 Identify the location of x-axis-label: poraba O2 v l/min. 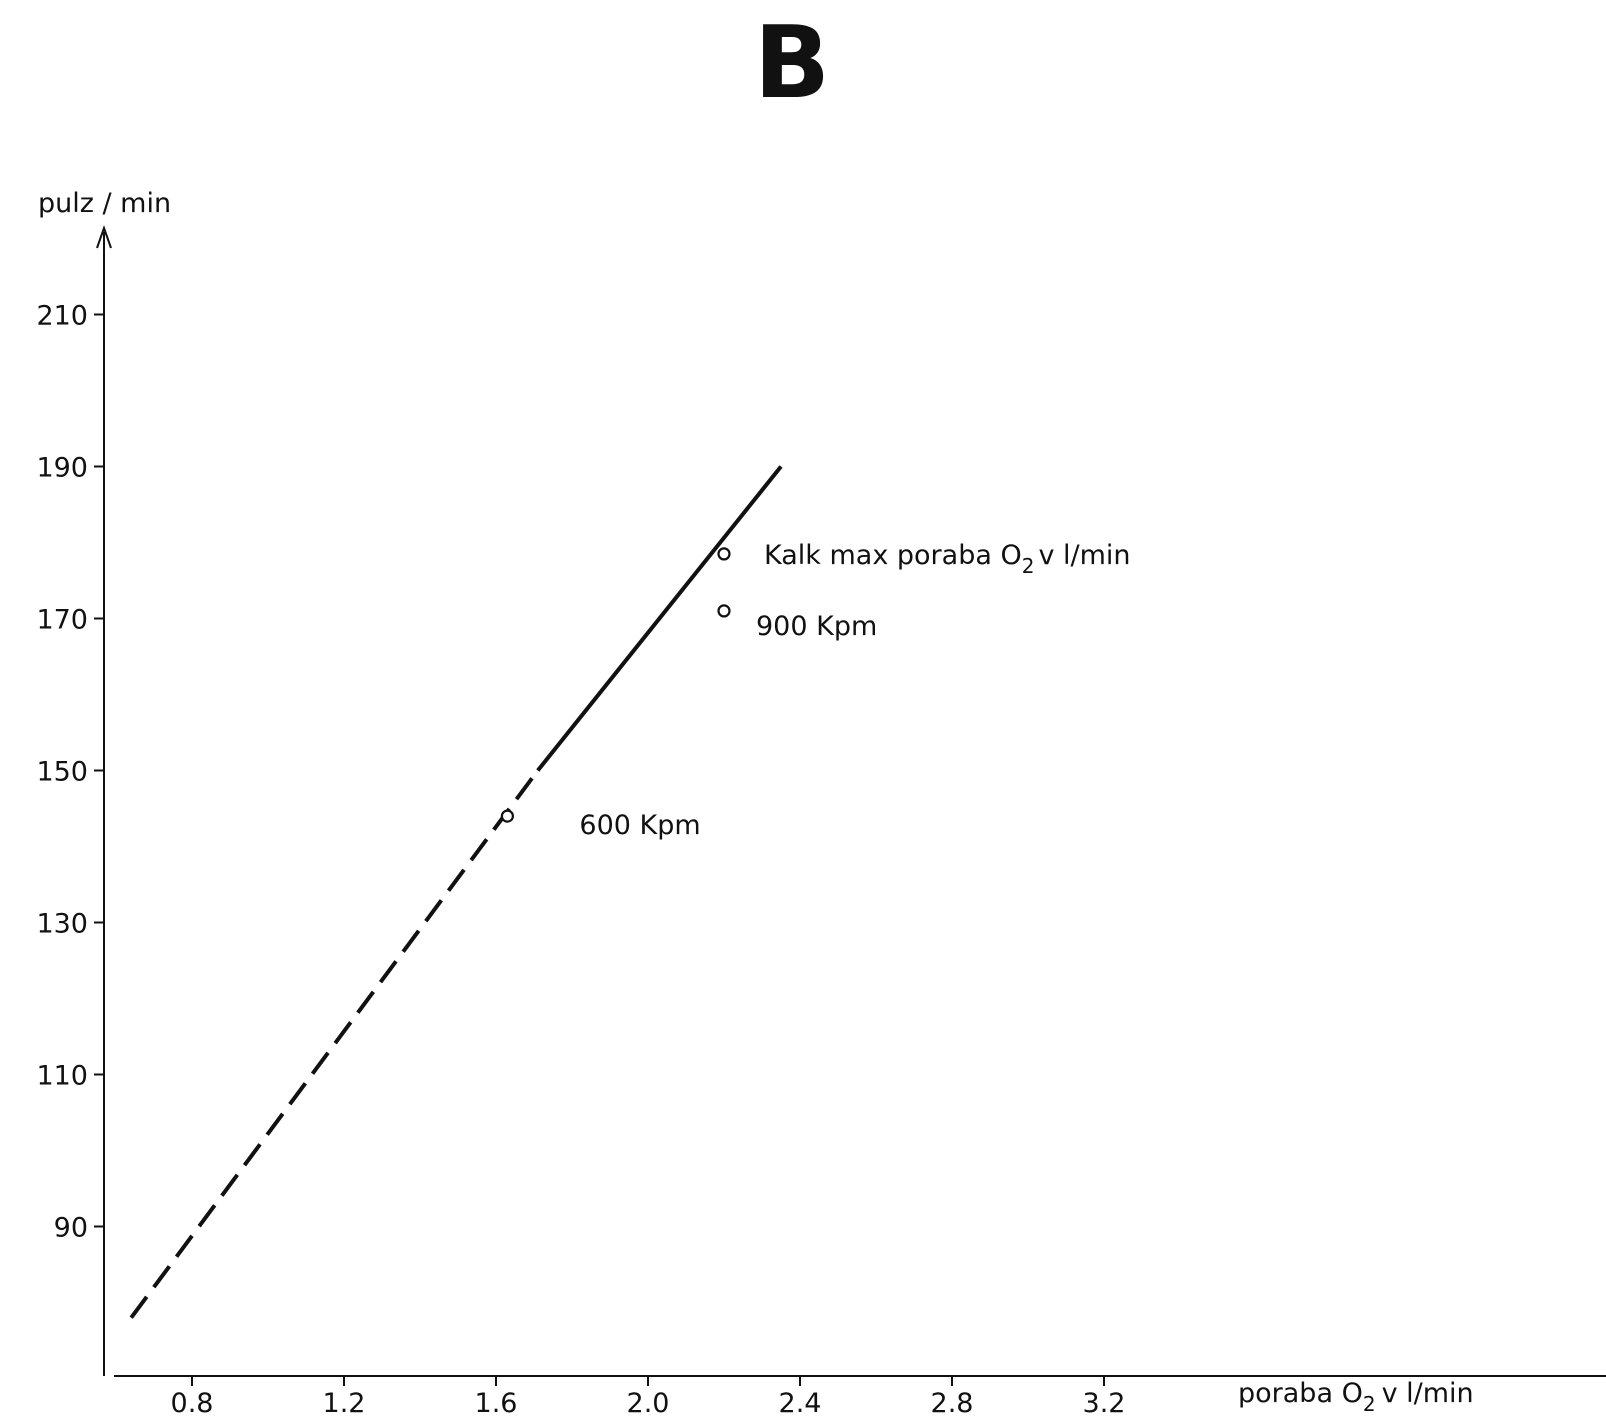
(1356, 1397).